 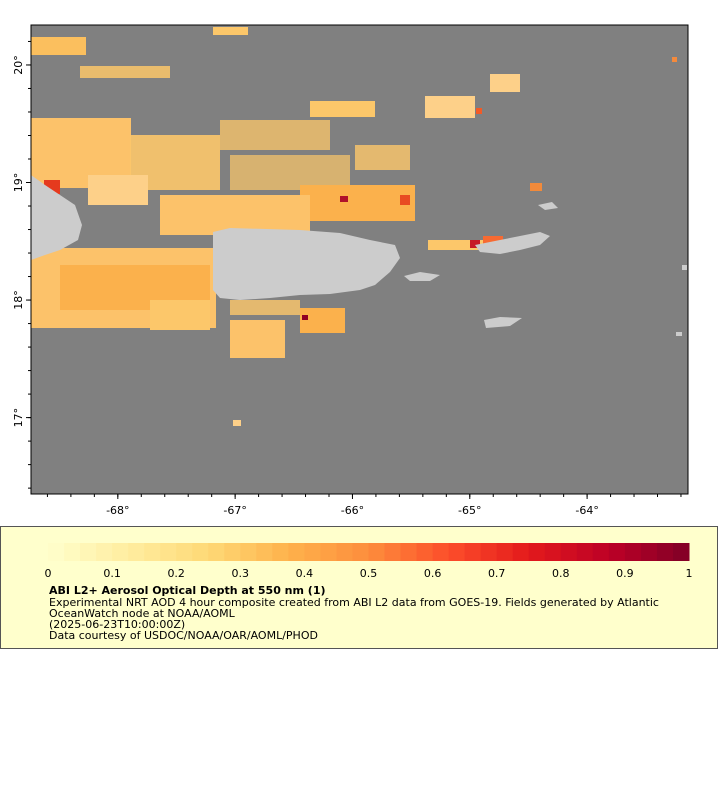 What do you see at coordinates (18, 300) in the screenshot?
I see `lat-tick-label: 18°` at bounding box center [18, 300].